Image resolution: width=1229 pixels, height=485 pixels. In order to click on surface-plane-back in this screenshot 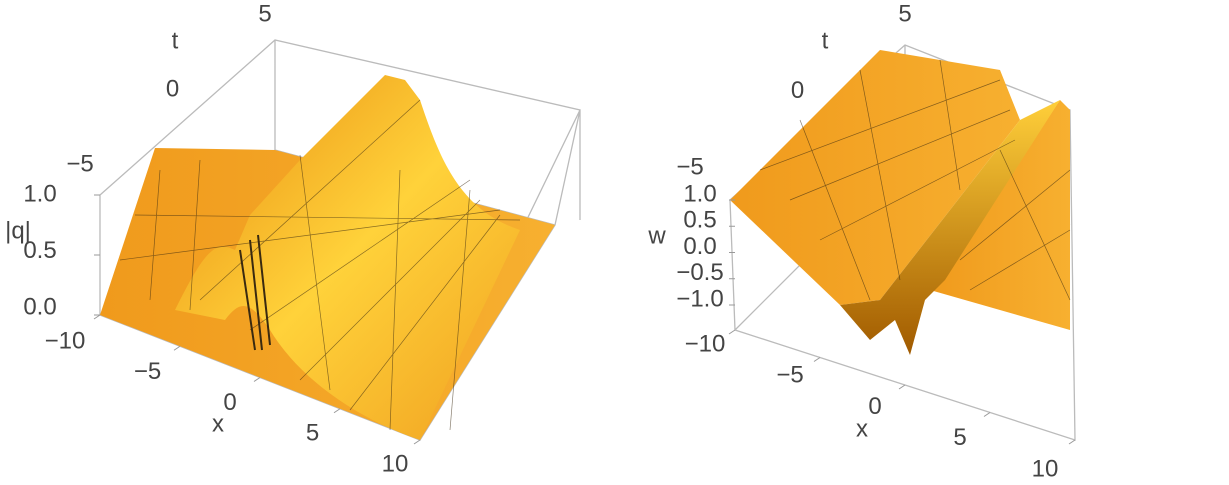, I will do `click(875, 177)`.